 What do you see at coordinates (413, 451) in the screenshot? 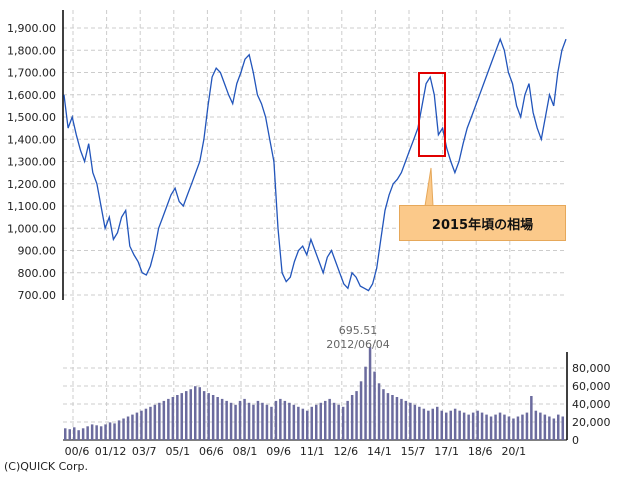
I see `x-tick-label: 15/7` at bounding box center [413, 451].